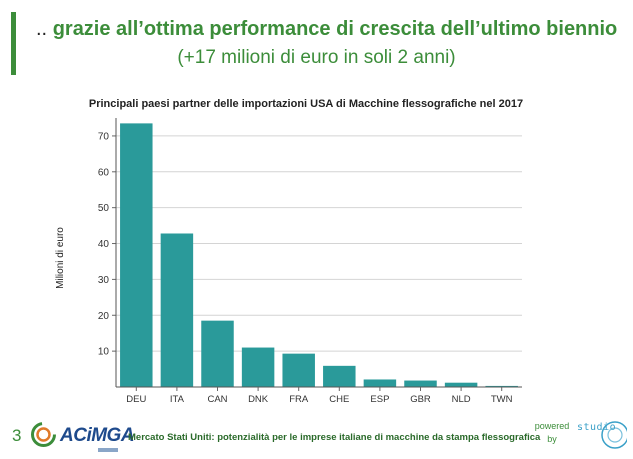  What do you see at coordinates (108, 450) in the screenshot?
I see `brand-sub-mark` at bounding box center [108, 450].